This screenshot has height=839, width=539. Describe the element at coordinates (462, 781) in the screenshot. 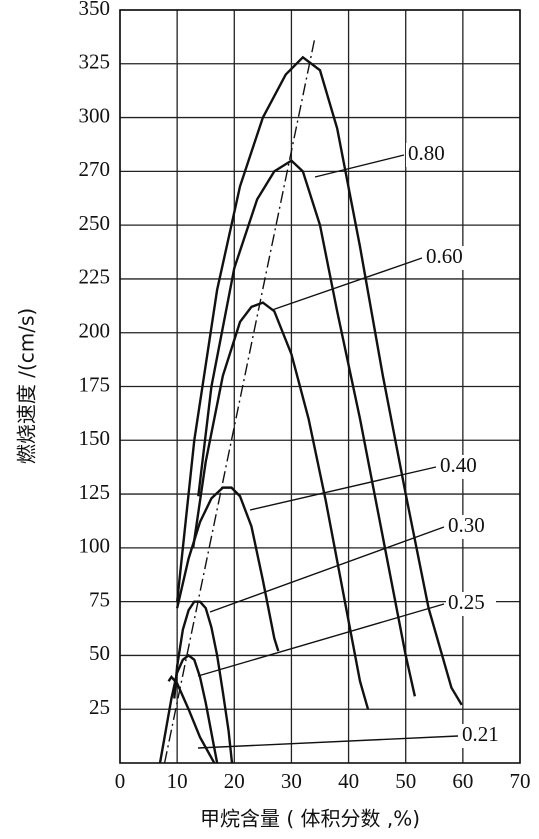

I see `x-tick-label: 60` at that location.